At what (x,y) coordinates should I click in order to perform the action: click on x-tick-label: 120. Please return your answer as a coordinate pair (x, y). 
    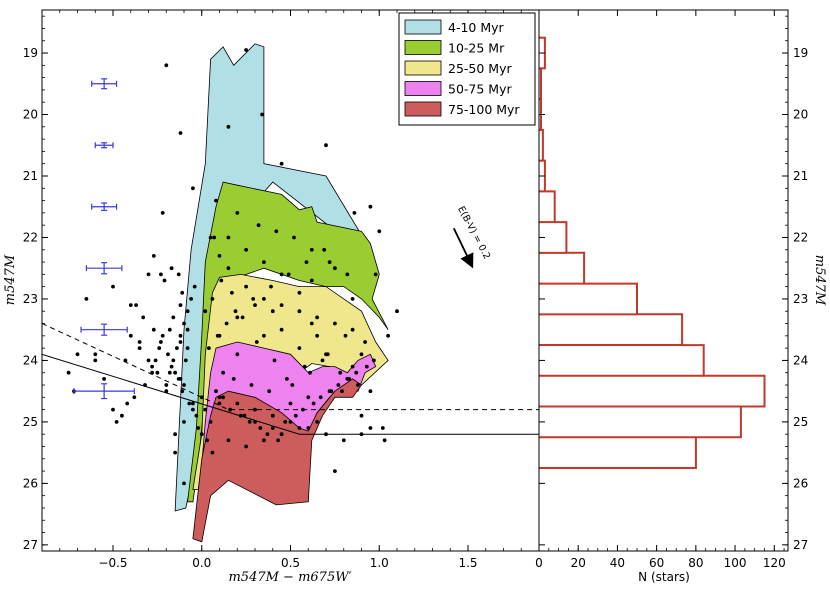
    Looking at the image, I should click on (774, 563).